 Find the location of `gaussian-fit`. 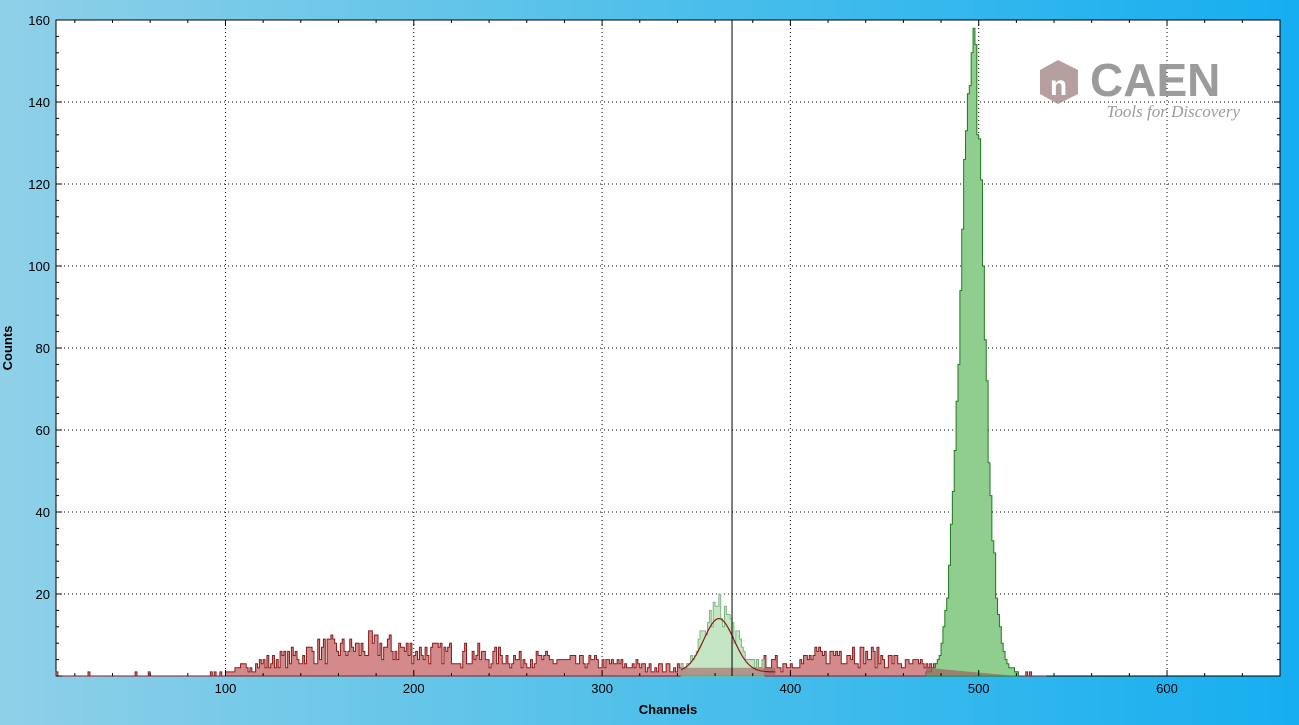

gaussian-fit is located at coordinates (728, 645).